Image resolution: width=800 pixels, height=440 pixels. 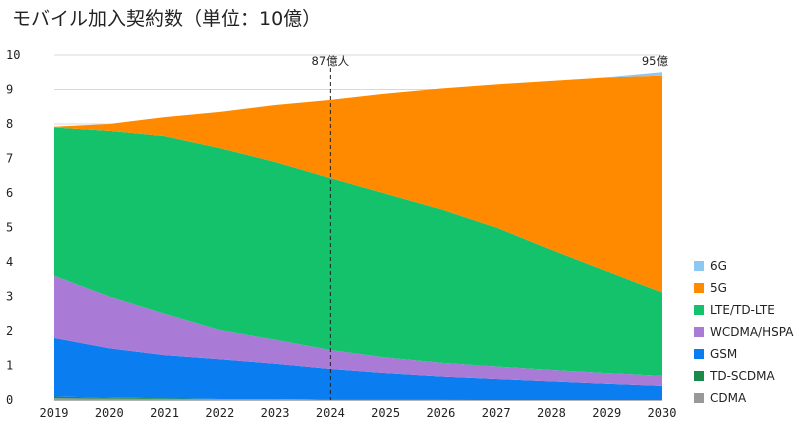 I want to click on area-gsm, so click(x=358, y=368).